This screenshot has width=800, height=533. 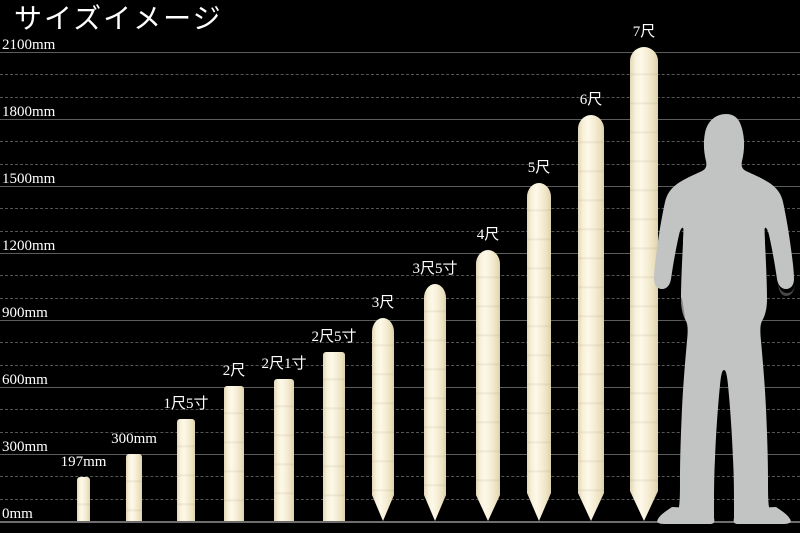 I want to click on axis-baseline, so click(x=400, y=522).